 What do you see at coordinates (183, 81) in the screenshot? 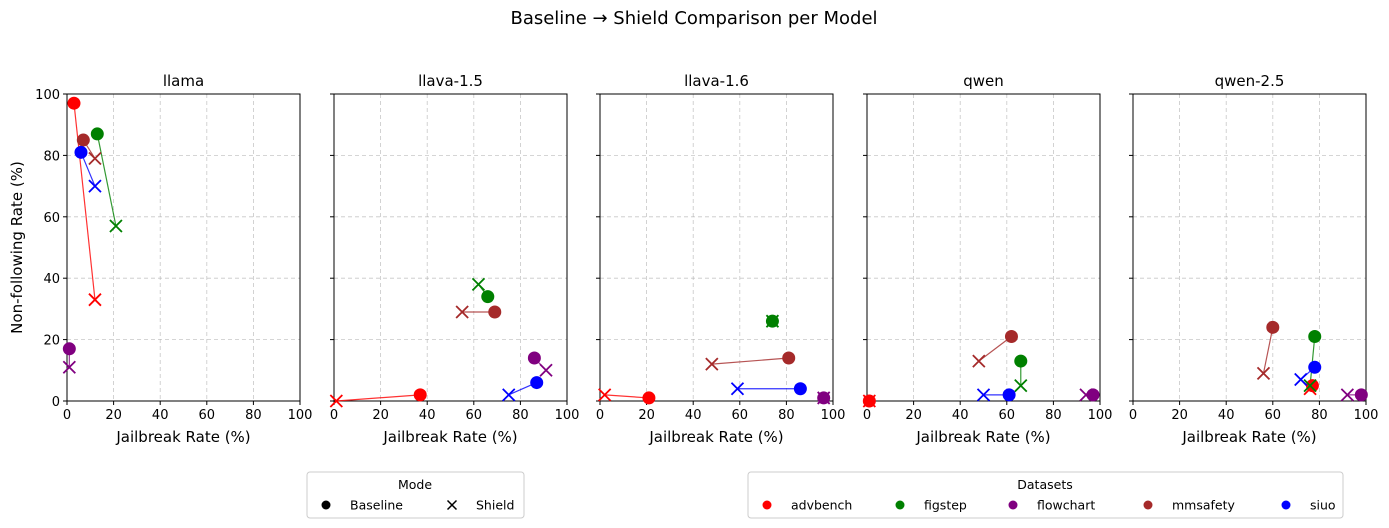
I see `panel-title: llama` at bounding box center [183, 81].